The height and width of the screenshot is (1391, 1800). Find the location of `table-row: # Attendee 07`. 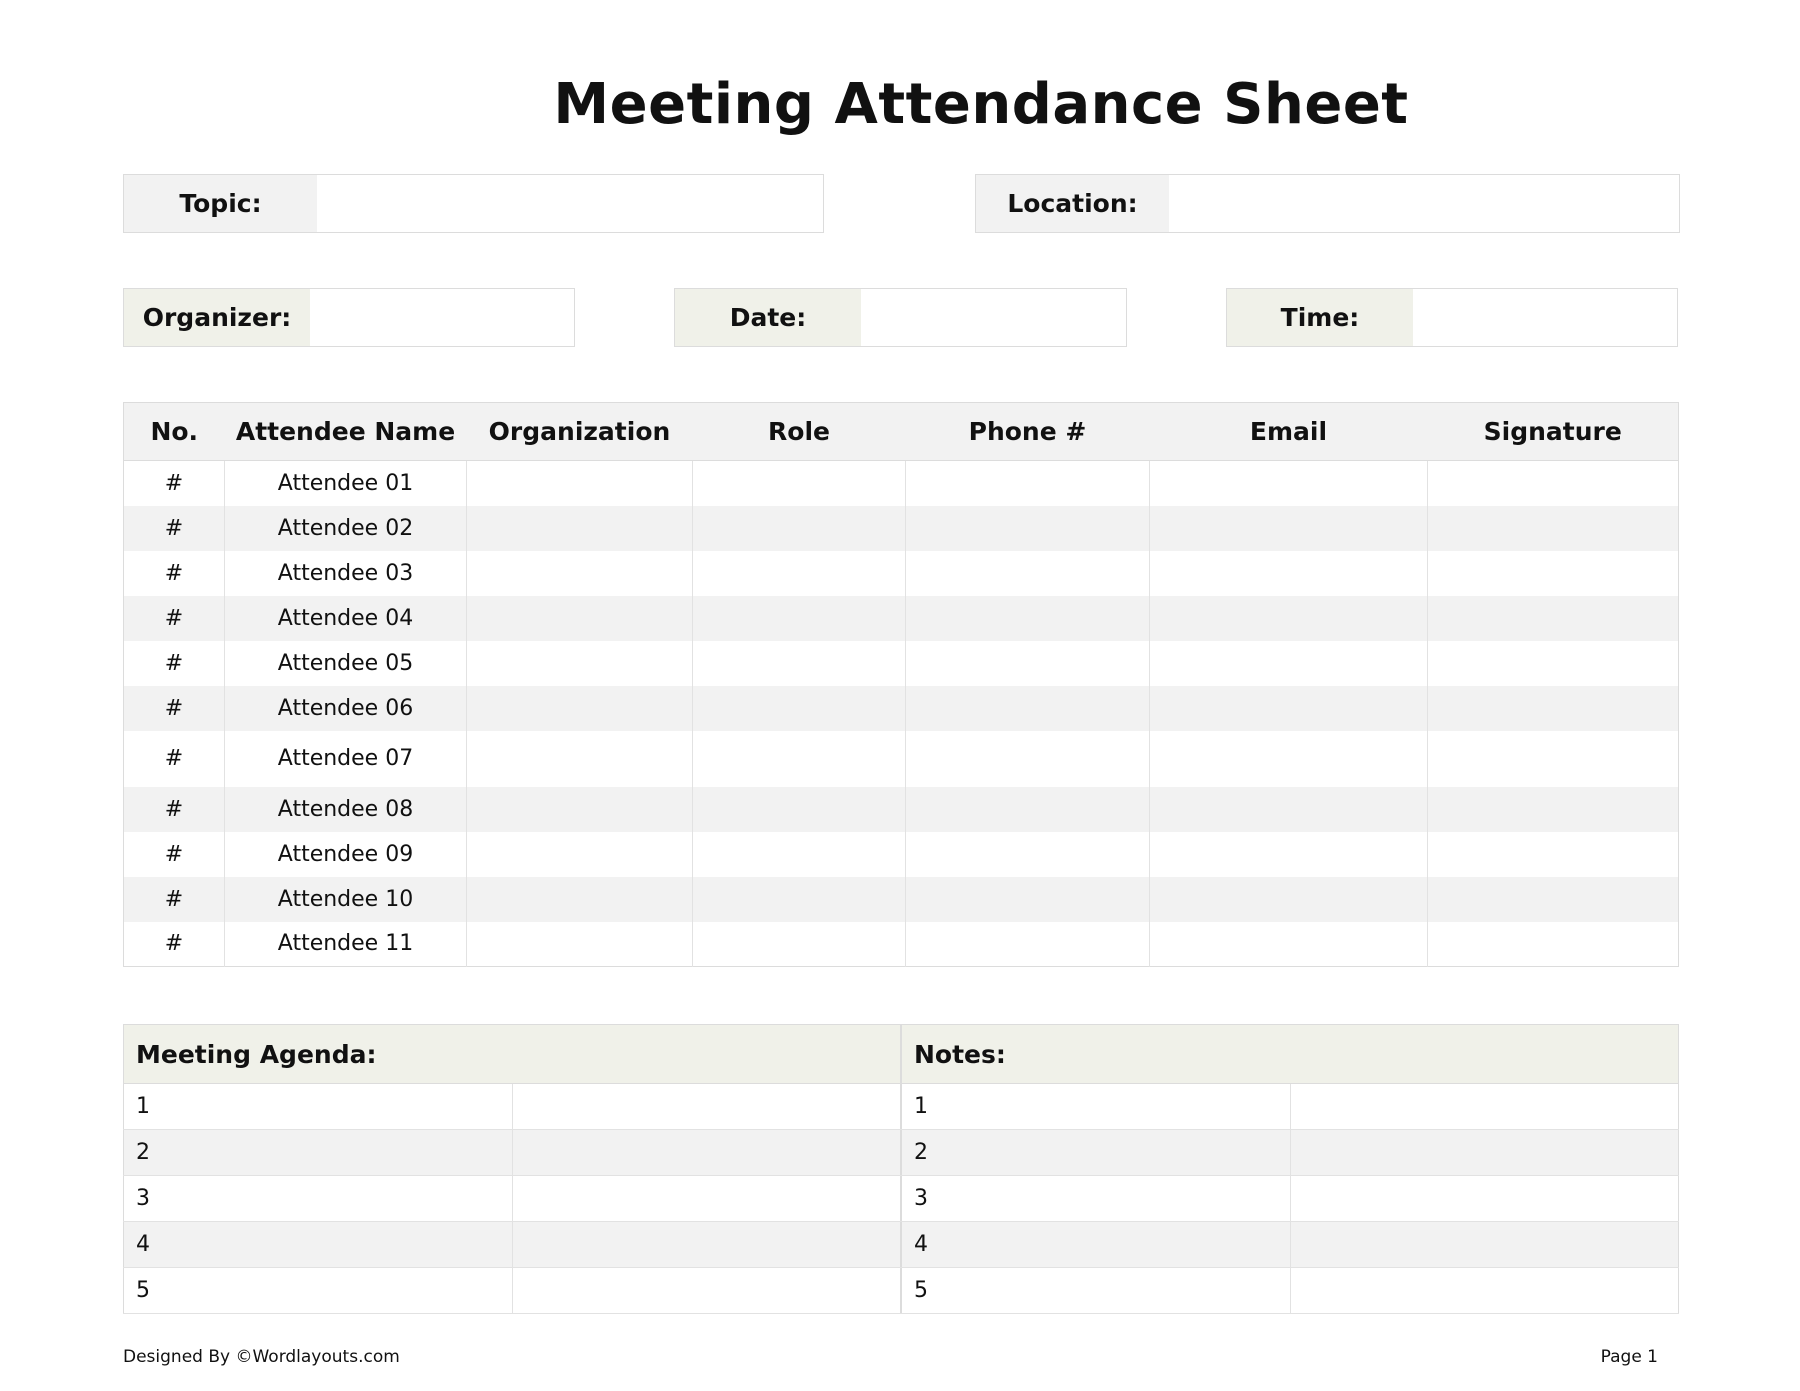

table-row: # Attendee 07 is located at coordinates (901, 758).